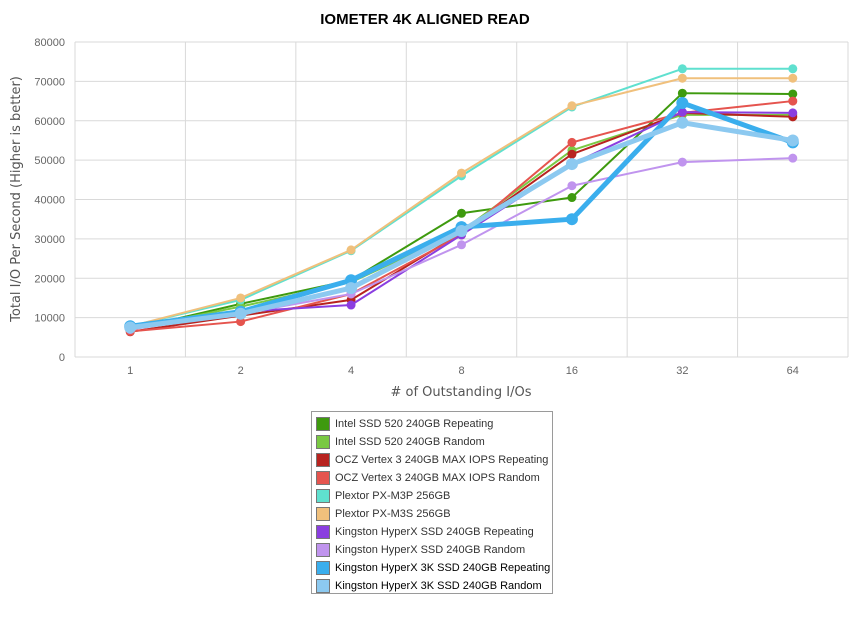 Image resolution: width=850 pixels, height=618 pixels. I want to click on x-tick-label: 16, so click(572, 371).